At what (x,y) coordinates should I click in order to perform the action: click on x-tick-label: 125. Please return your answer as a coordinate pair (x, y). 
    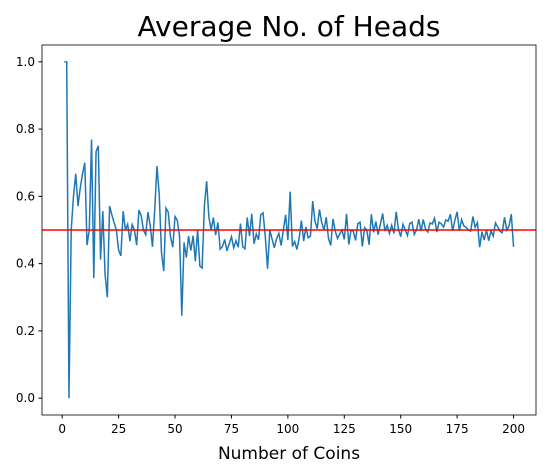
    Looking at the image, I should click on (344, 429).